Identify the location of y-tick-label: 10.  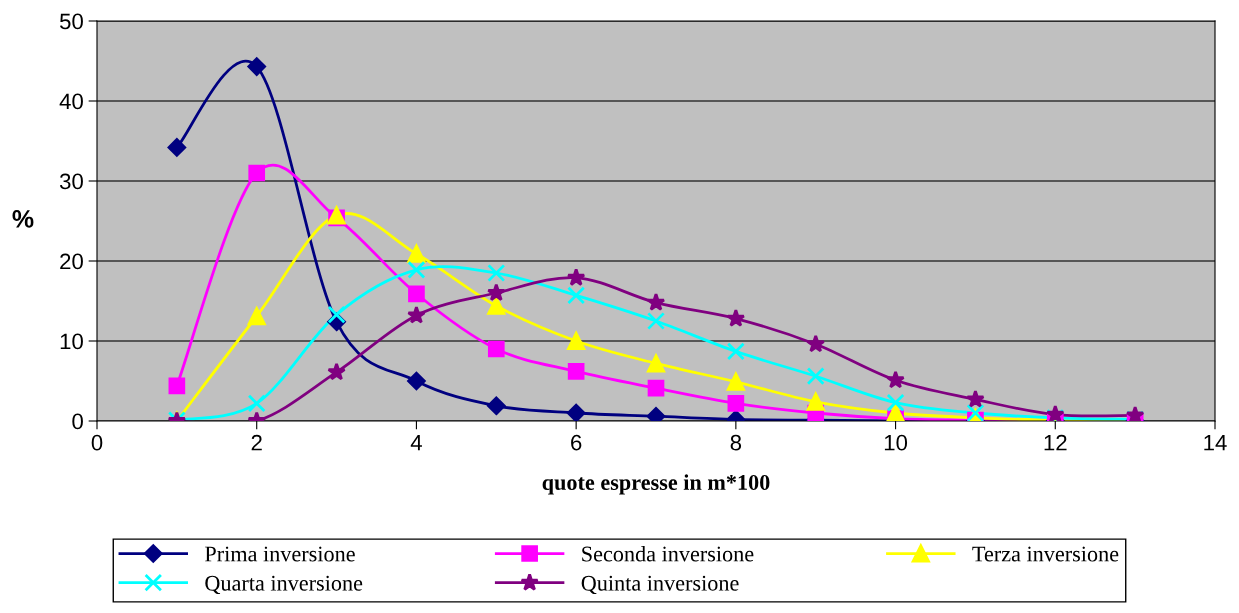
(71, 341).